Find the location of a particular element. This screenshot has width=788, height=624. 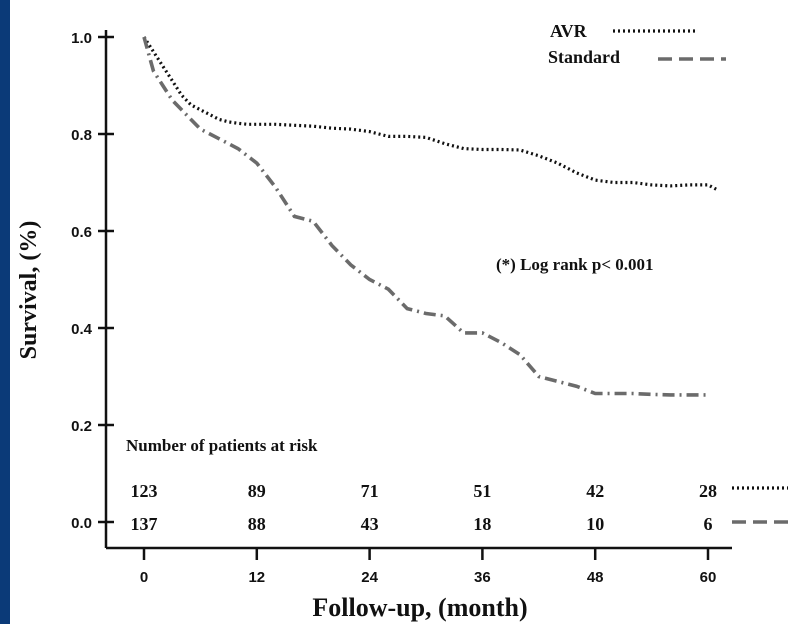

risk-count-avr: 42 is located at coordinates (595, 491).